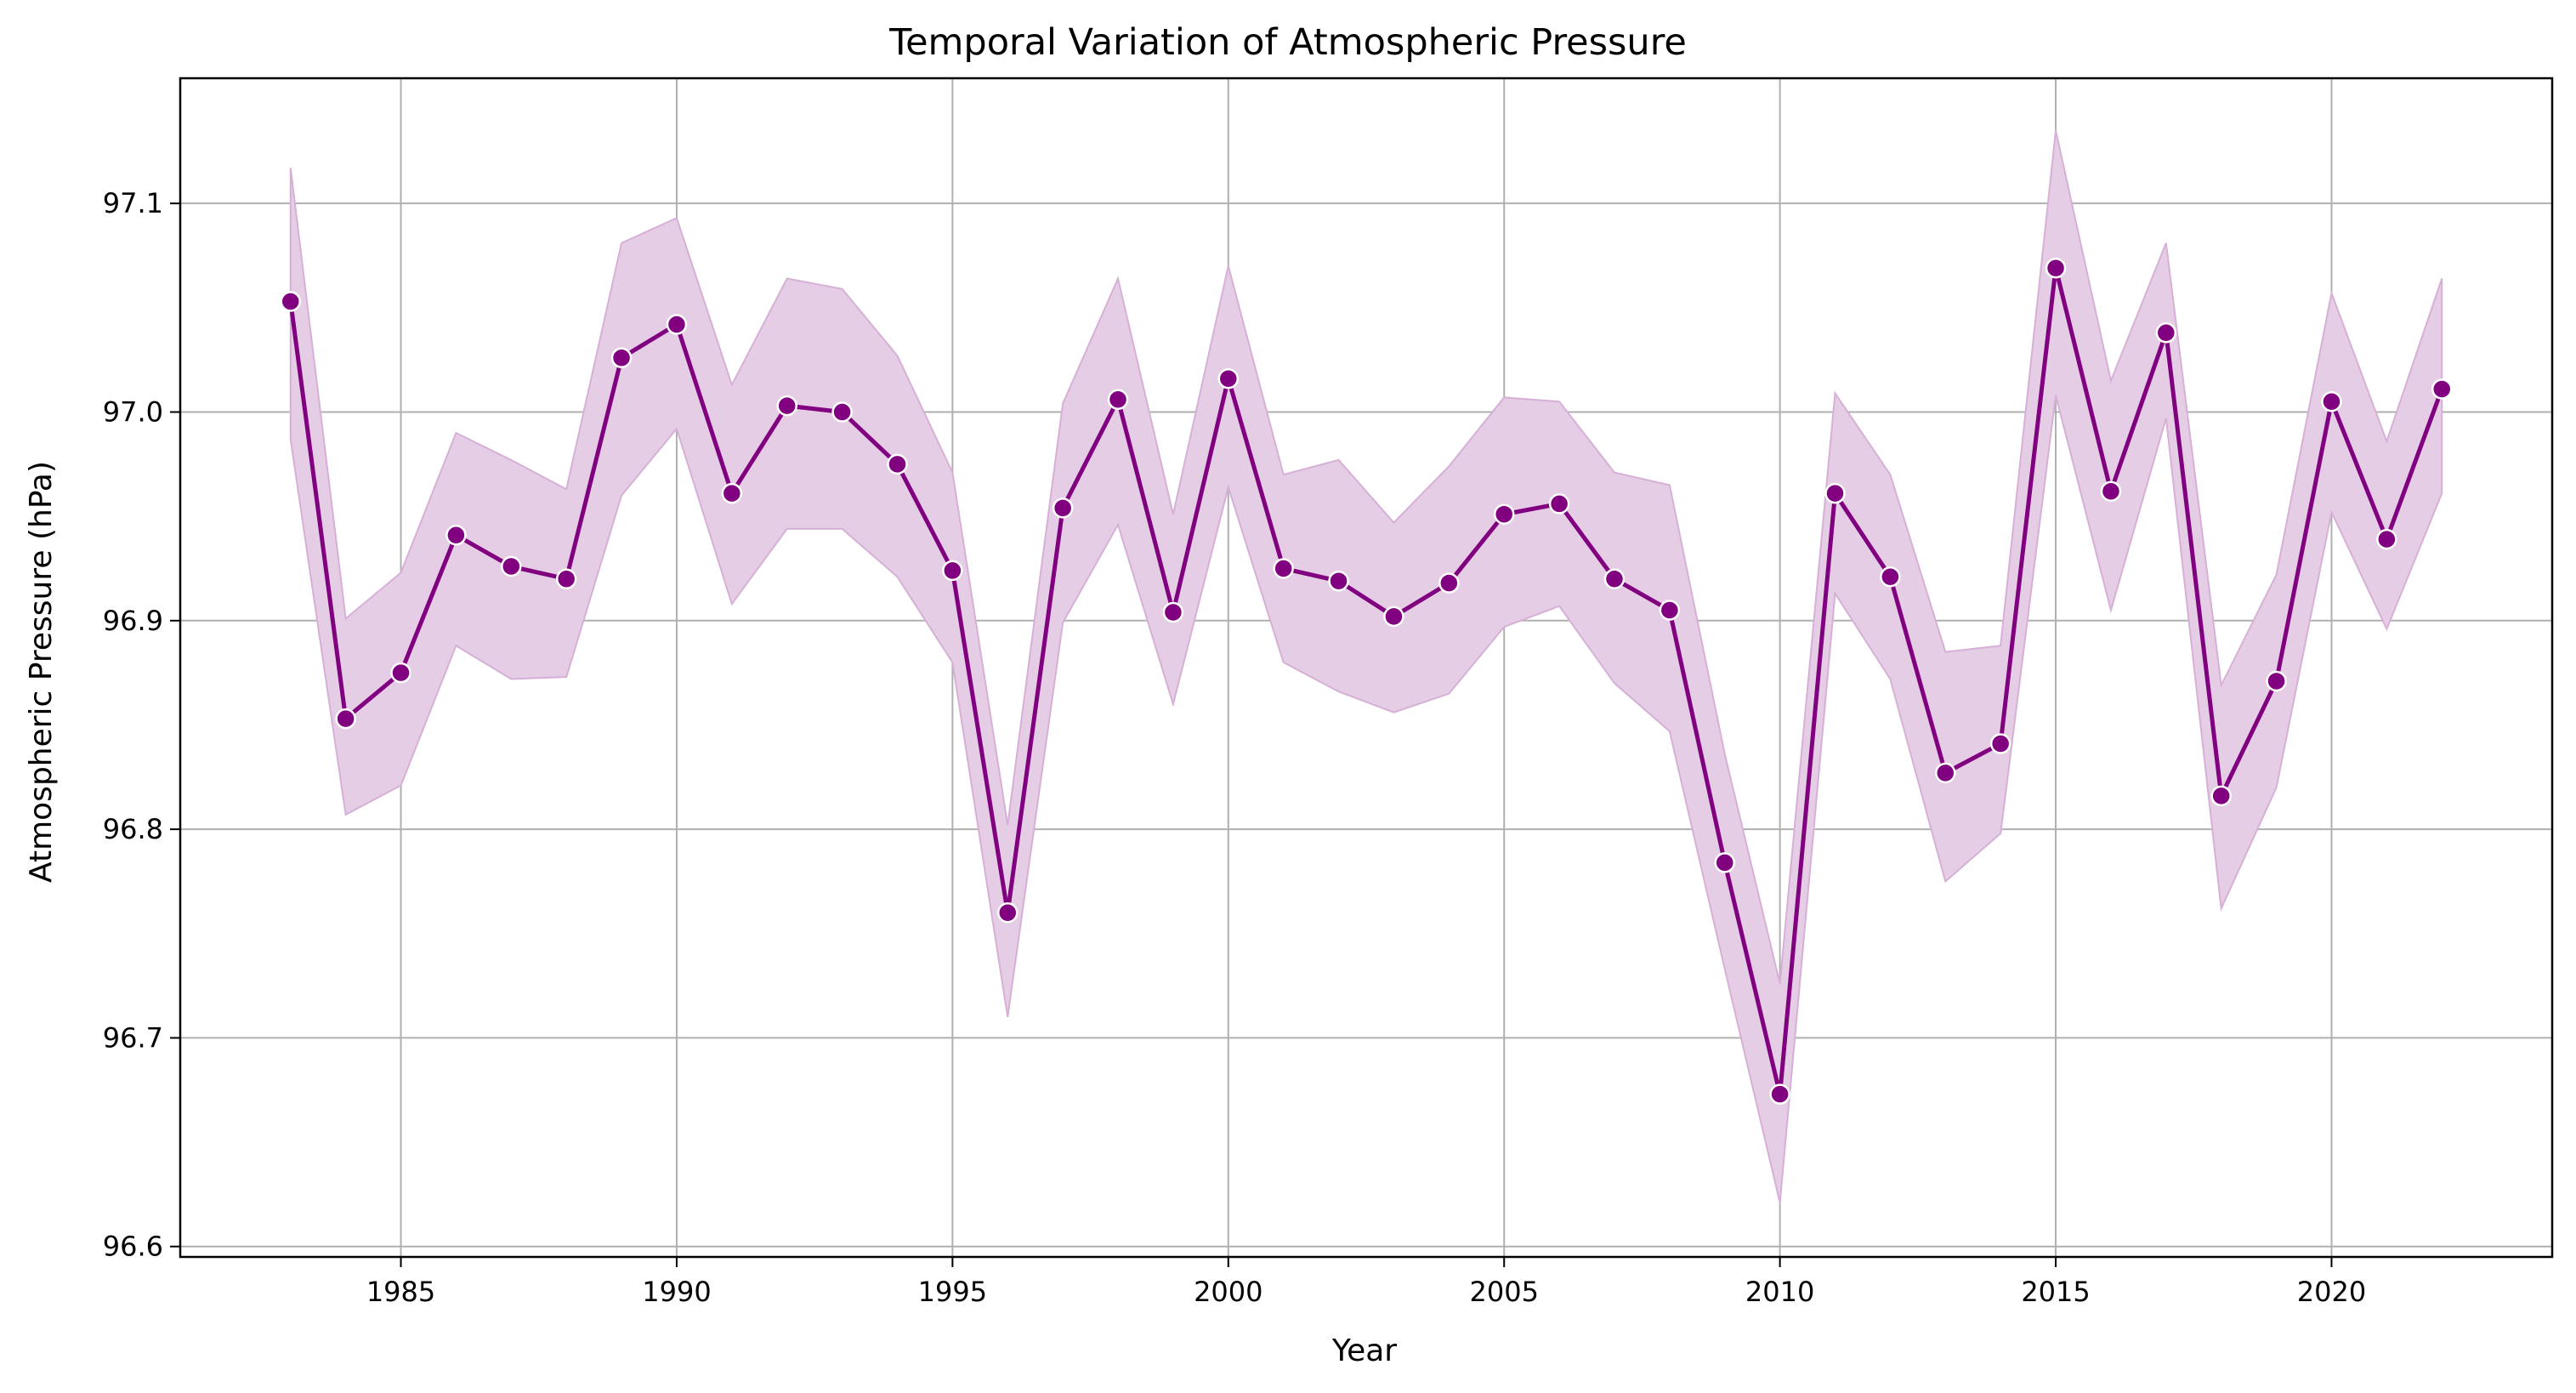  I want to click on x-tick-label: 2005, so click(1504, 1292).